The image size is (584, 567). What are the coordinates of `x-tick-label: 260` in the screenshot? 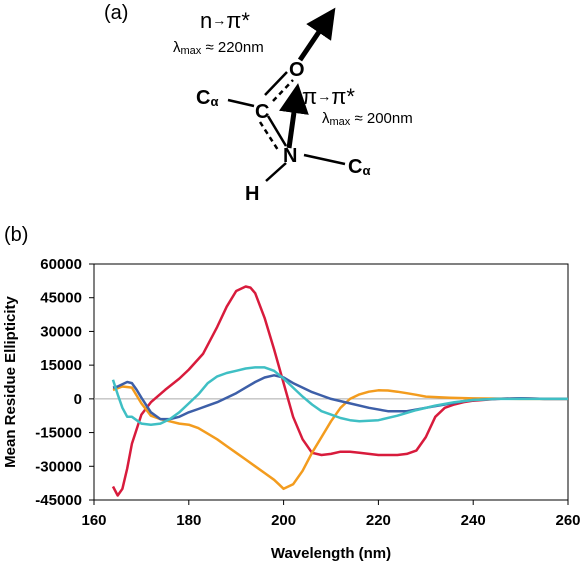 It's located at (567, 520).